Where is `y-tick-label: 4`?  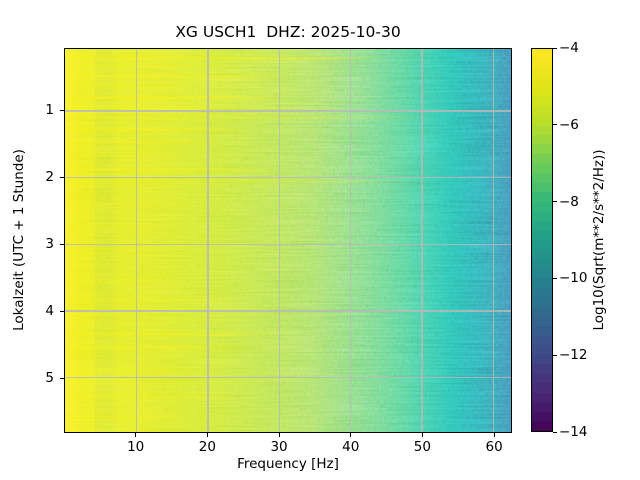
y-tick-label: 4 is located at coordinates (49, 311).